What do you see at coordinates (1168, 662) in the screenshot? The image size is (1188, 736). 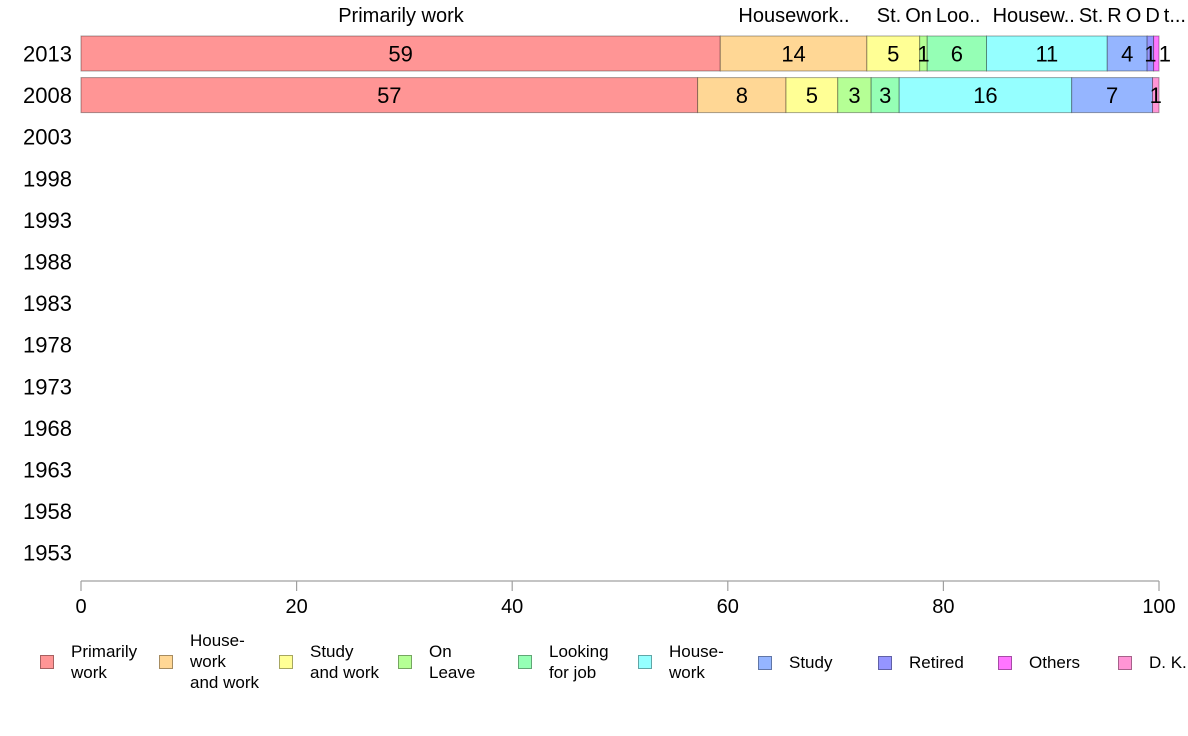 I see `legend-label: D. K.` at bounding box center [1168, 662].